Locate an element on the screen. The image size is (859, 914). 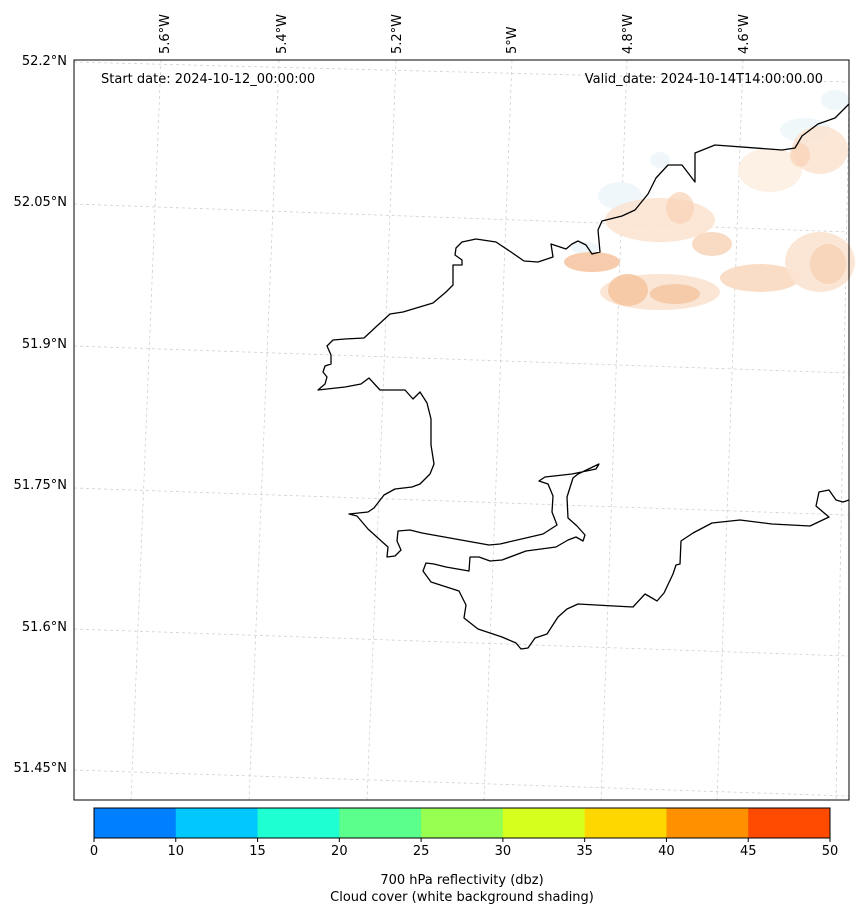
lon-tick-label: 5.4°W is located at coordinates (282, 34).